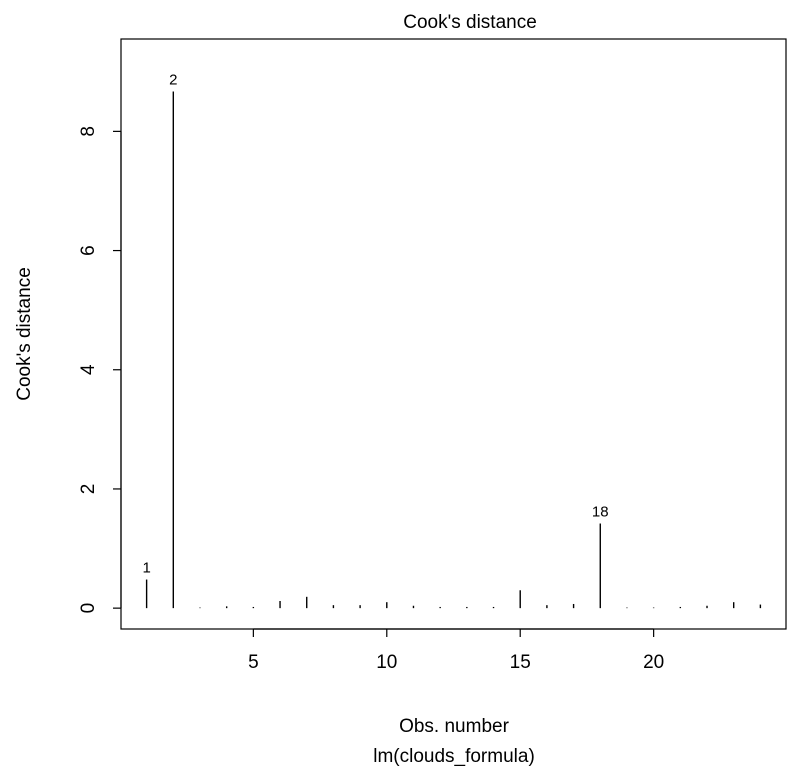 This screenshot has height=778, width=787. I want to click on x-axis: 5 10 15 20, so click(456, 650).